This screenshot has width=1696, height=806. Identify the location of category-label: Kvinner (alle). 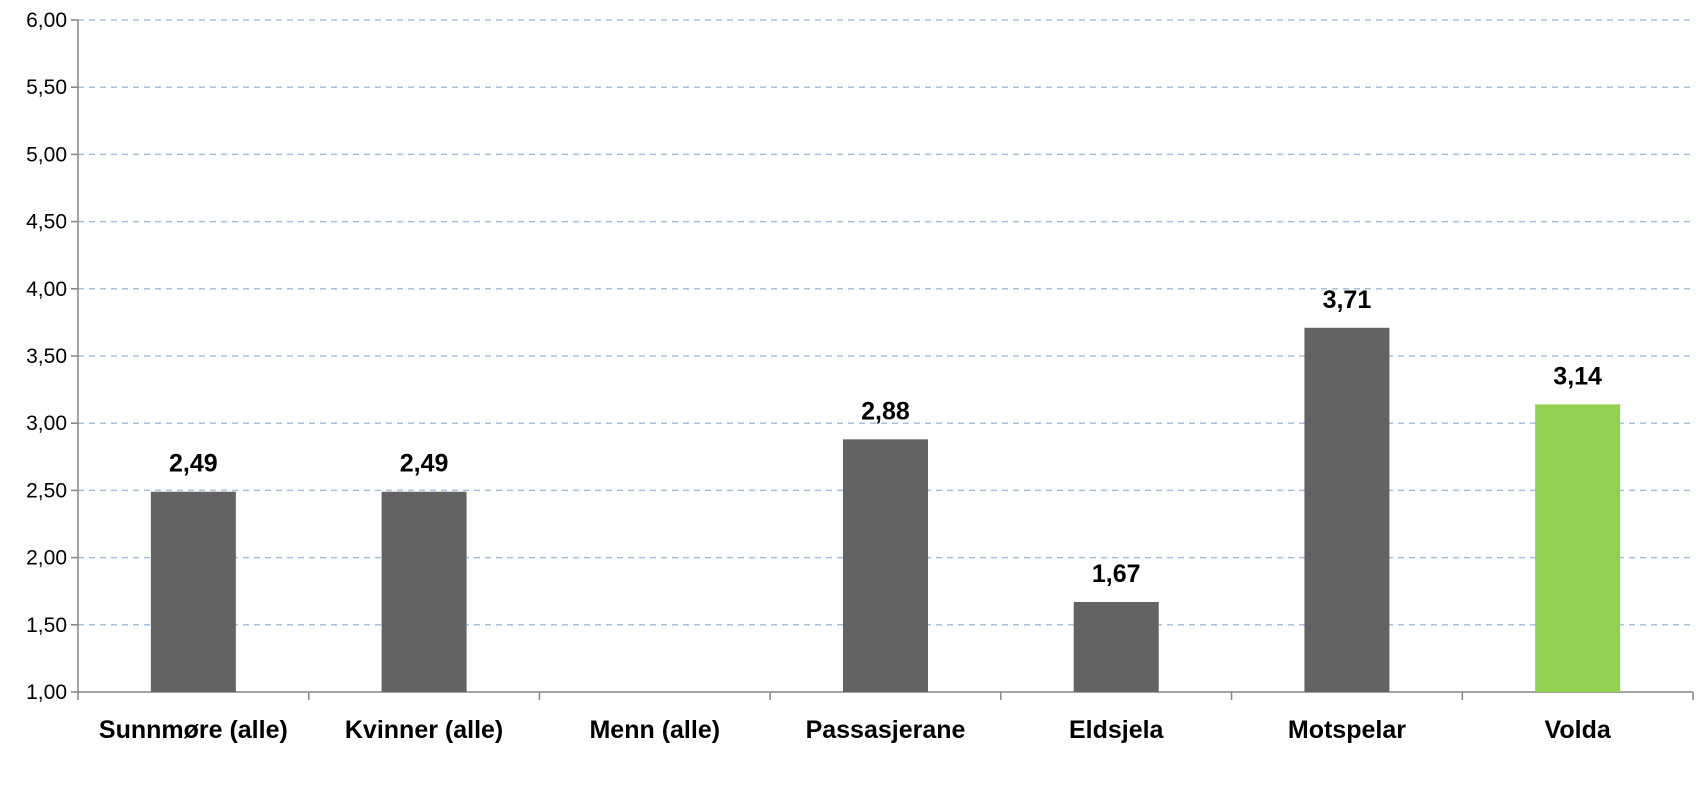
(424, 730).